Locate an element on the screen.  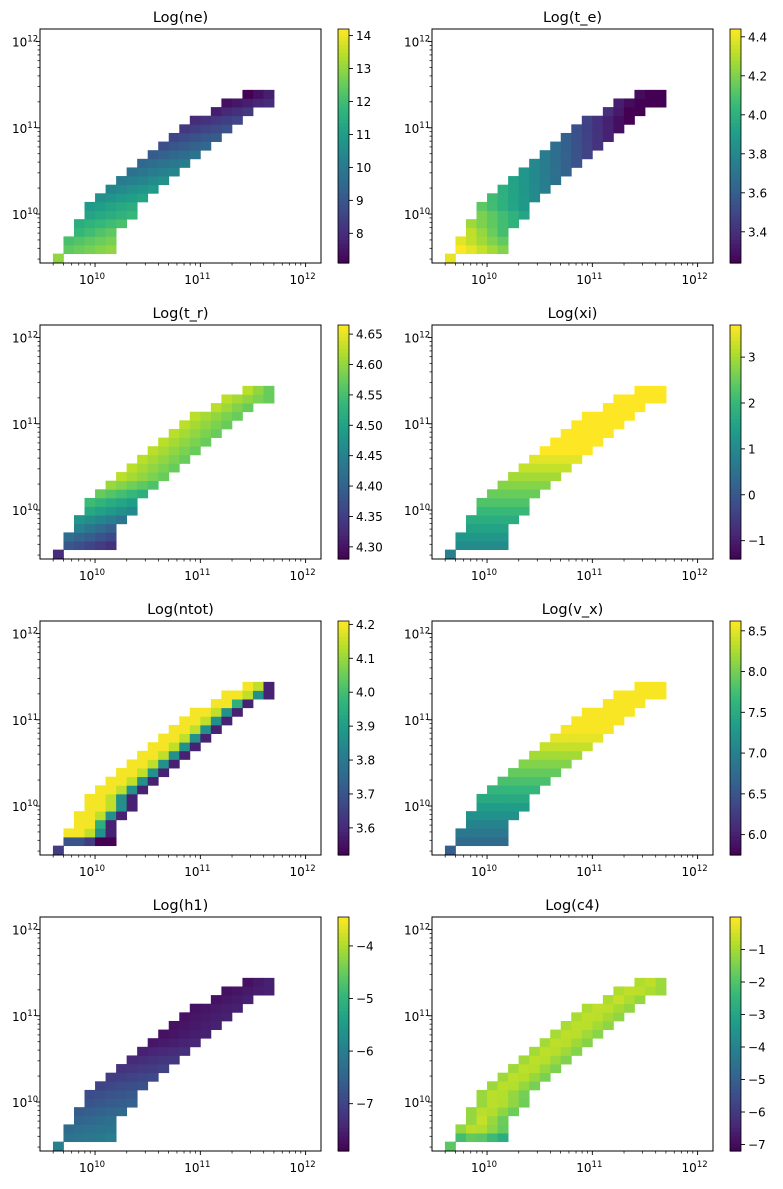
colorbar-tick-label: 4.50 is located at coordinates (369, 426).